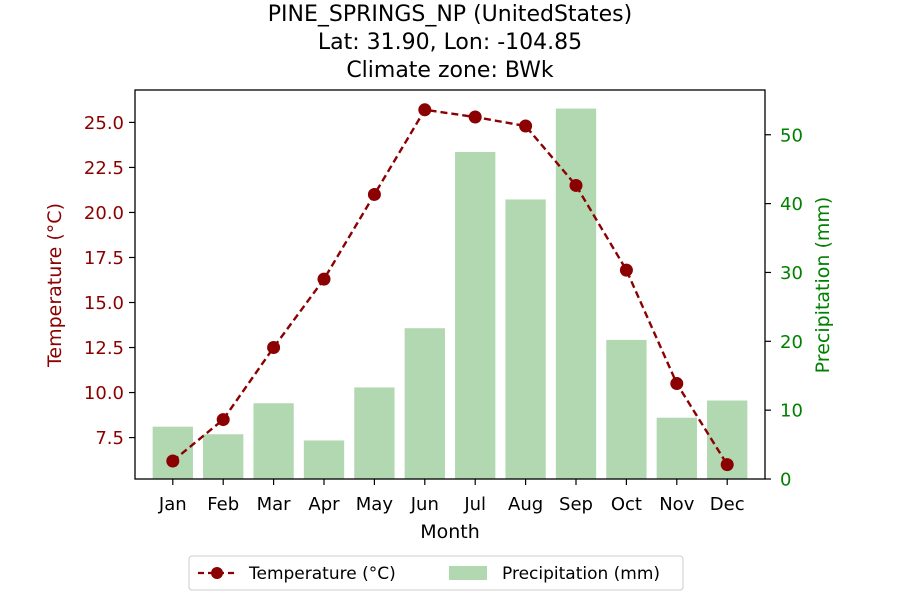  Describe the element at coordinates (55, 285) in the screenshot. I see `left-axis-label: Temperature (°C)` at that location.